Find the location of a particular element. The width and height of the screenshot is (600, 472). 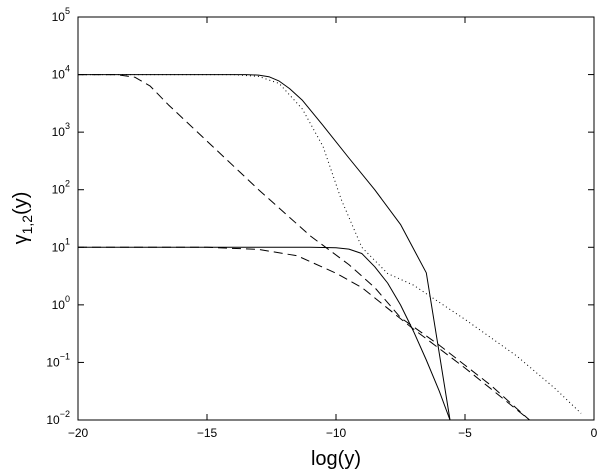

y-tick-label: 10³ is located at coordinates (61, 130).